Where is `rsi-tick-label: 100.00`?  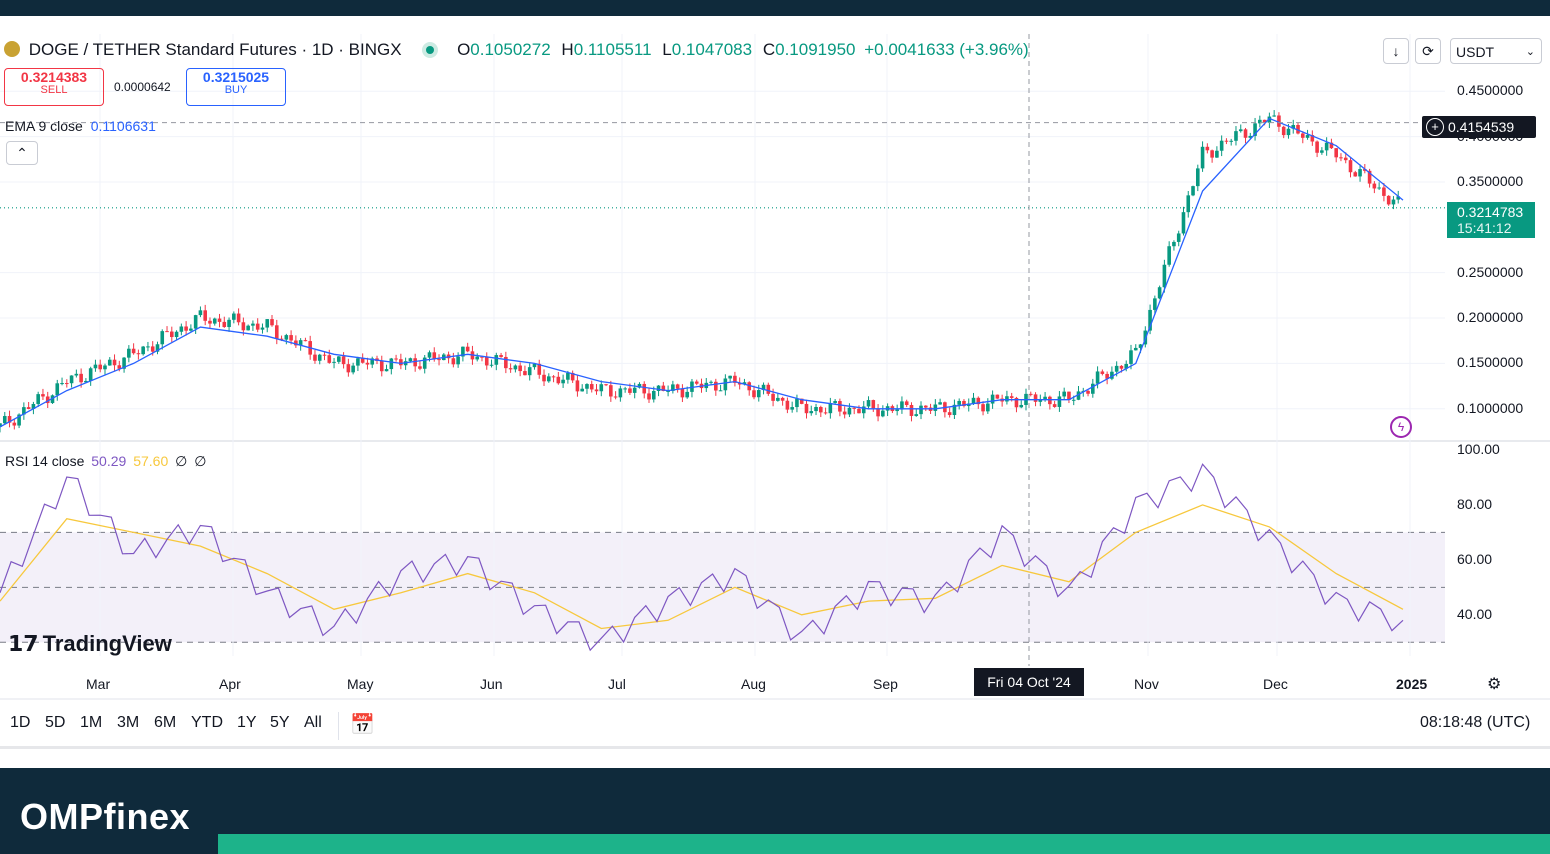 rsi-tick-label: 100.00 is located at coordinates (1478, 449).